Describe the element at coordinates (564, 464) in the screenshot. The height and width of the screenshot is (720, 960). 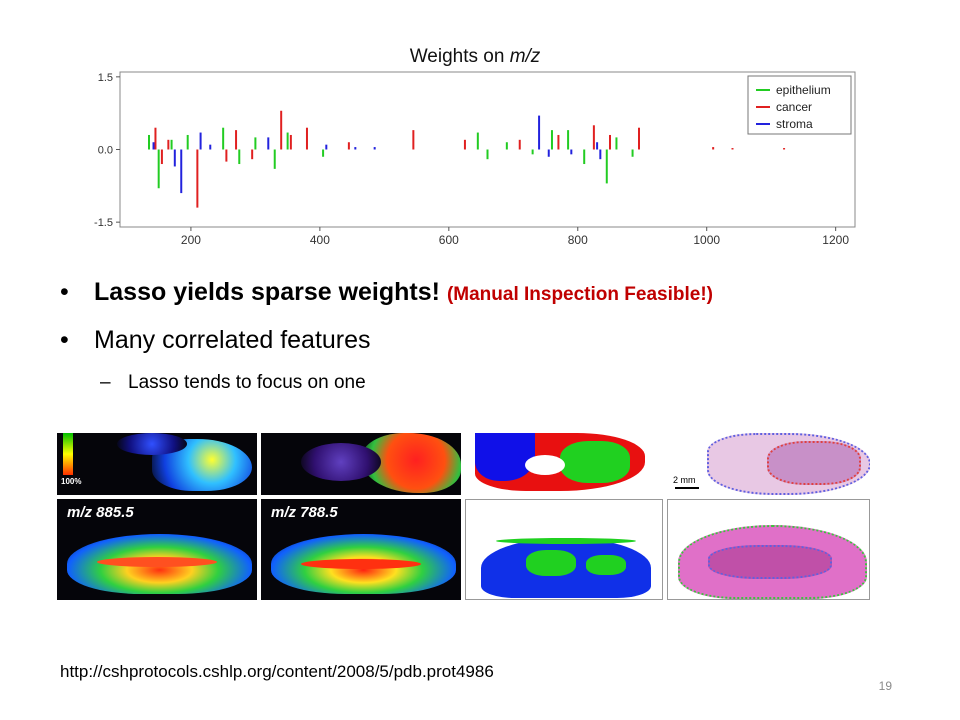
I see `class-map-top` at that location.